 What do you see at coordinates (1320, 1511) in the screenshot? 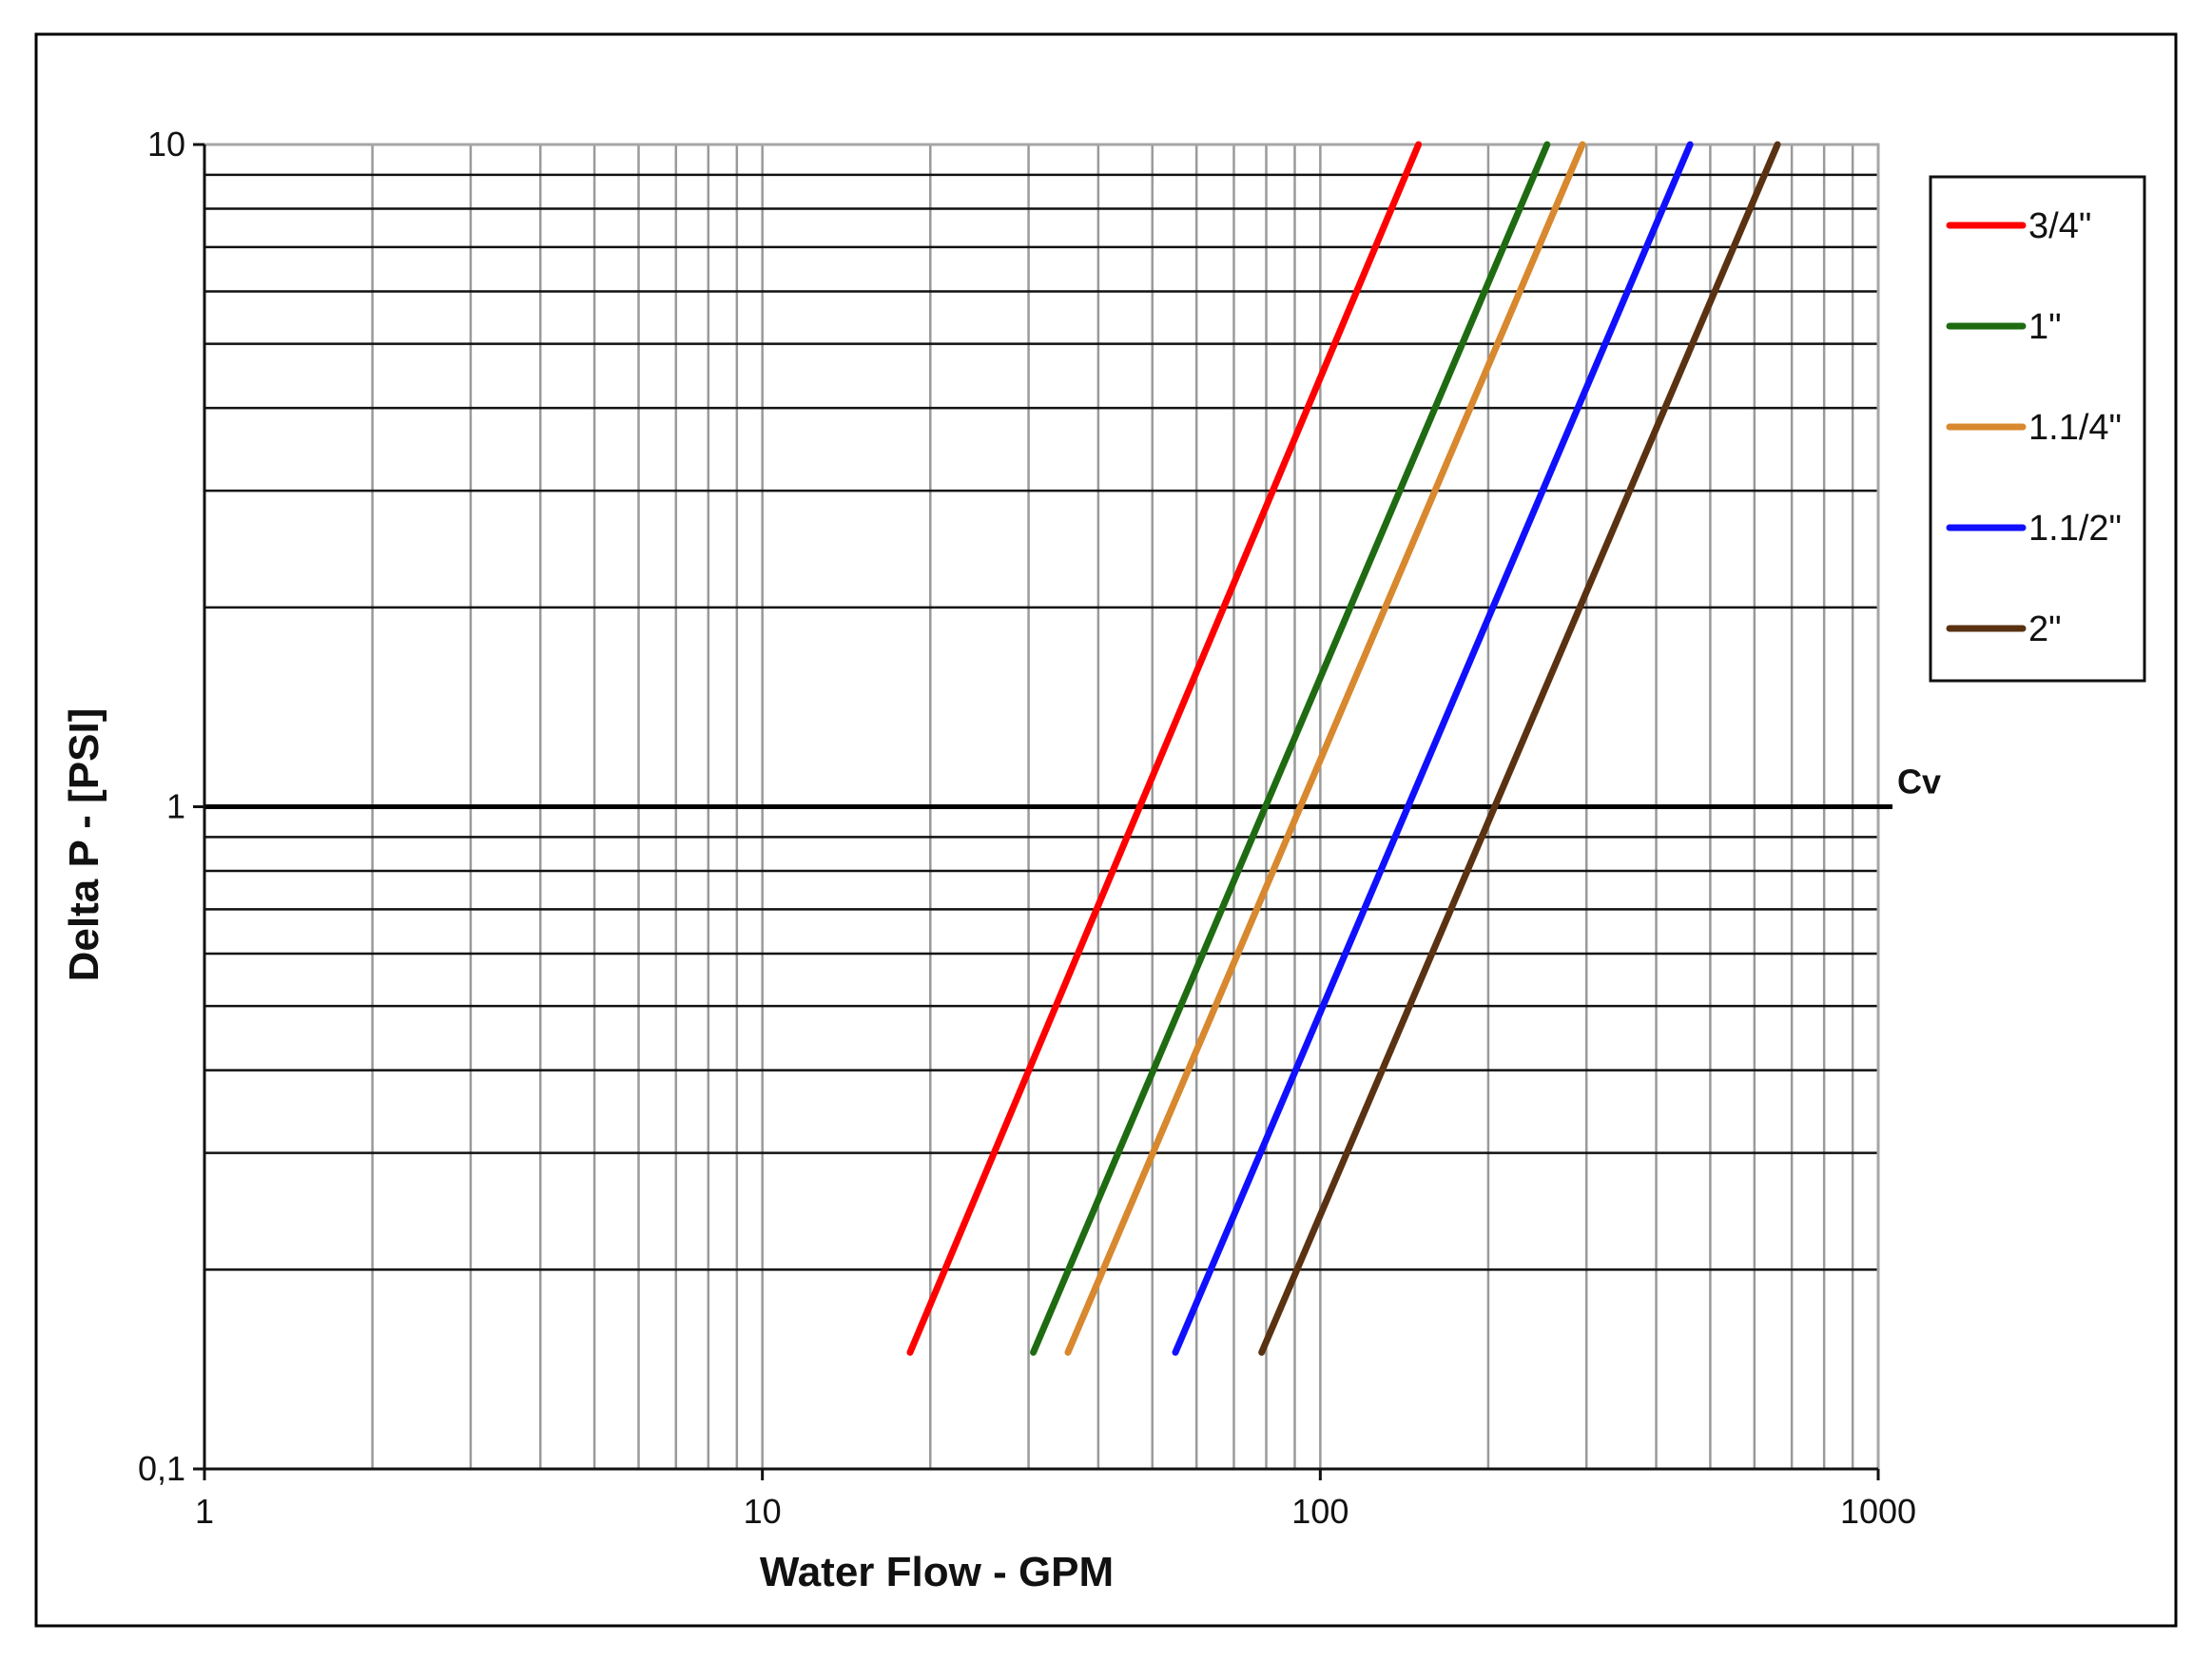
I see `x-tick-label: 100` at bounding box center [1320, 1511].